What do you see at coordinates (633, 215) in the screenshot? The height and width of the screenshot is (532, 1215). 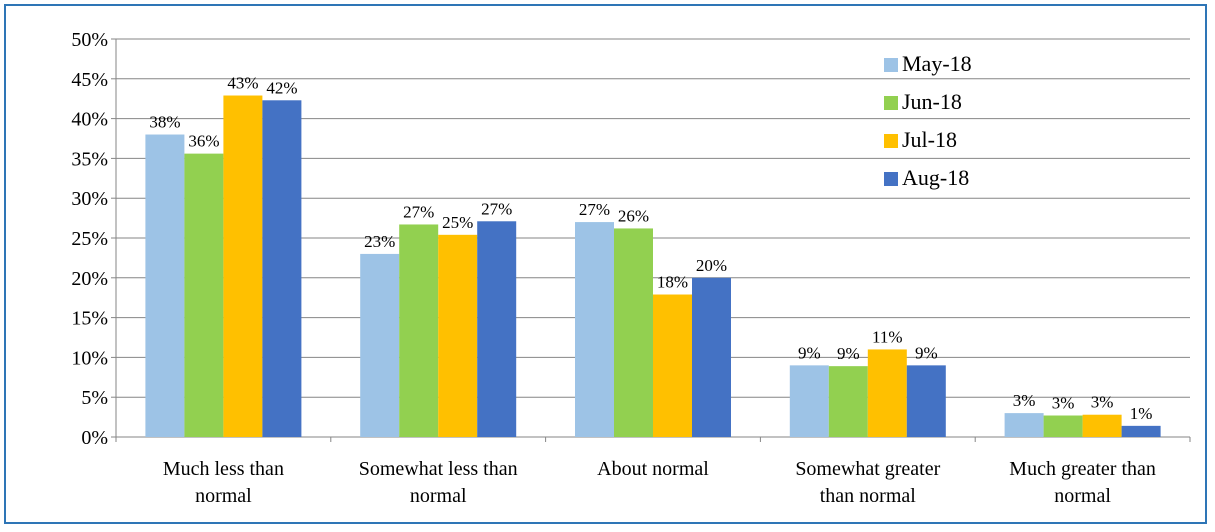 I see `data-label: 26%` at bounding box center [633, 215].